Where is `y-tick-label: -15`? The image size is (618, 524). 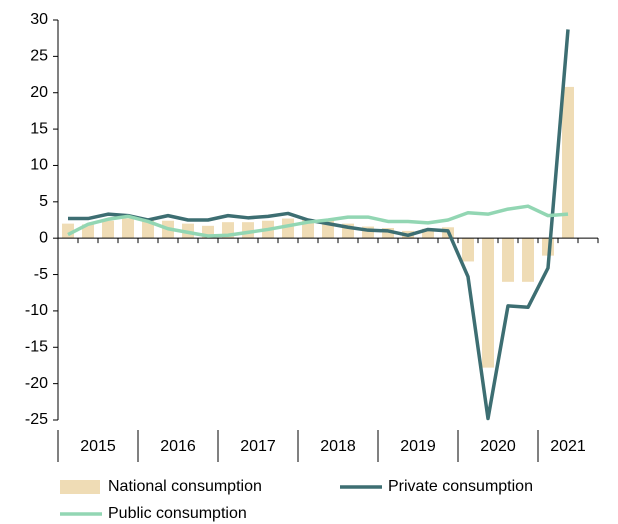
y-tick-label: -15 is located at coordinates (36, 346).